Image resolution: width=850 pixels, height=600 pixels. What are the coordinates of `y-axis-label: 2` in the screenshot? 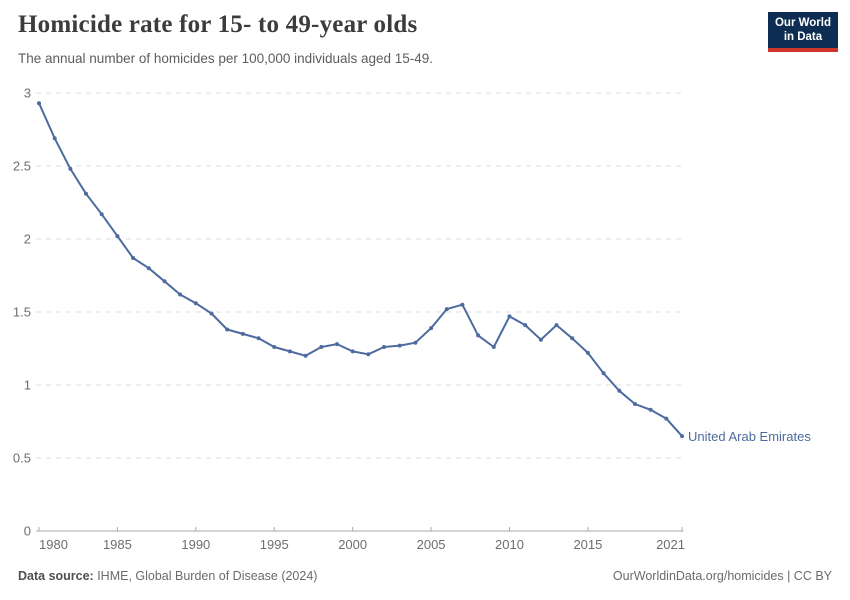 It's located at (27, 239).